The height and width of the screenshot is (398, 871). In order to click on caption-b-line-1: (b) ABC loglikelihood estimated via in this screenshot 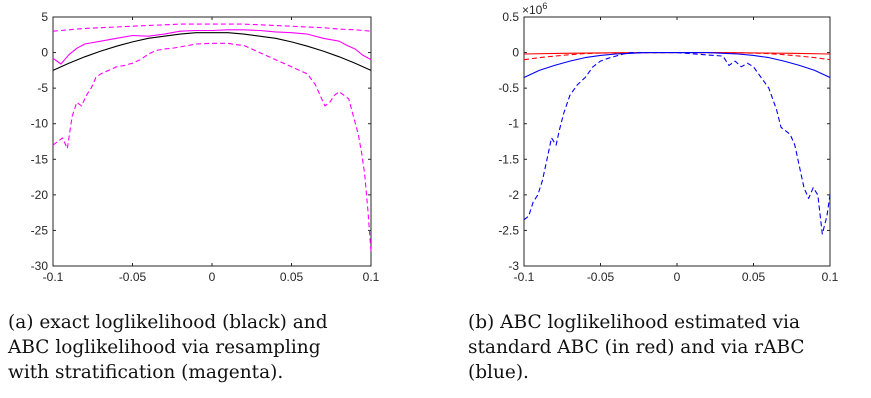, I will do `click(634, 322)`.